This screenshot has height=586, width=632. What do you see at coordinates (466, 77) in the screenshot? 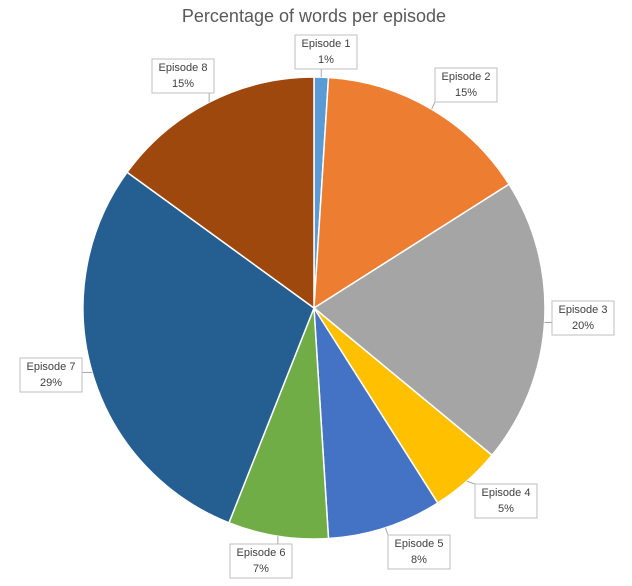
I see `category-label: Episode 2` at bounding box center [466, 77].